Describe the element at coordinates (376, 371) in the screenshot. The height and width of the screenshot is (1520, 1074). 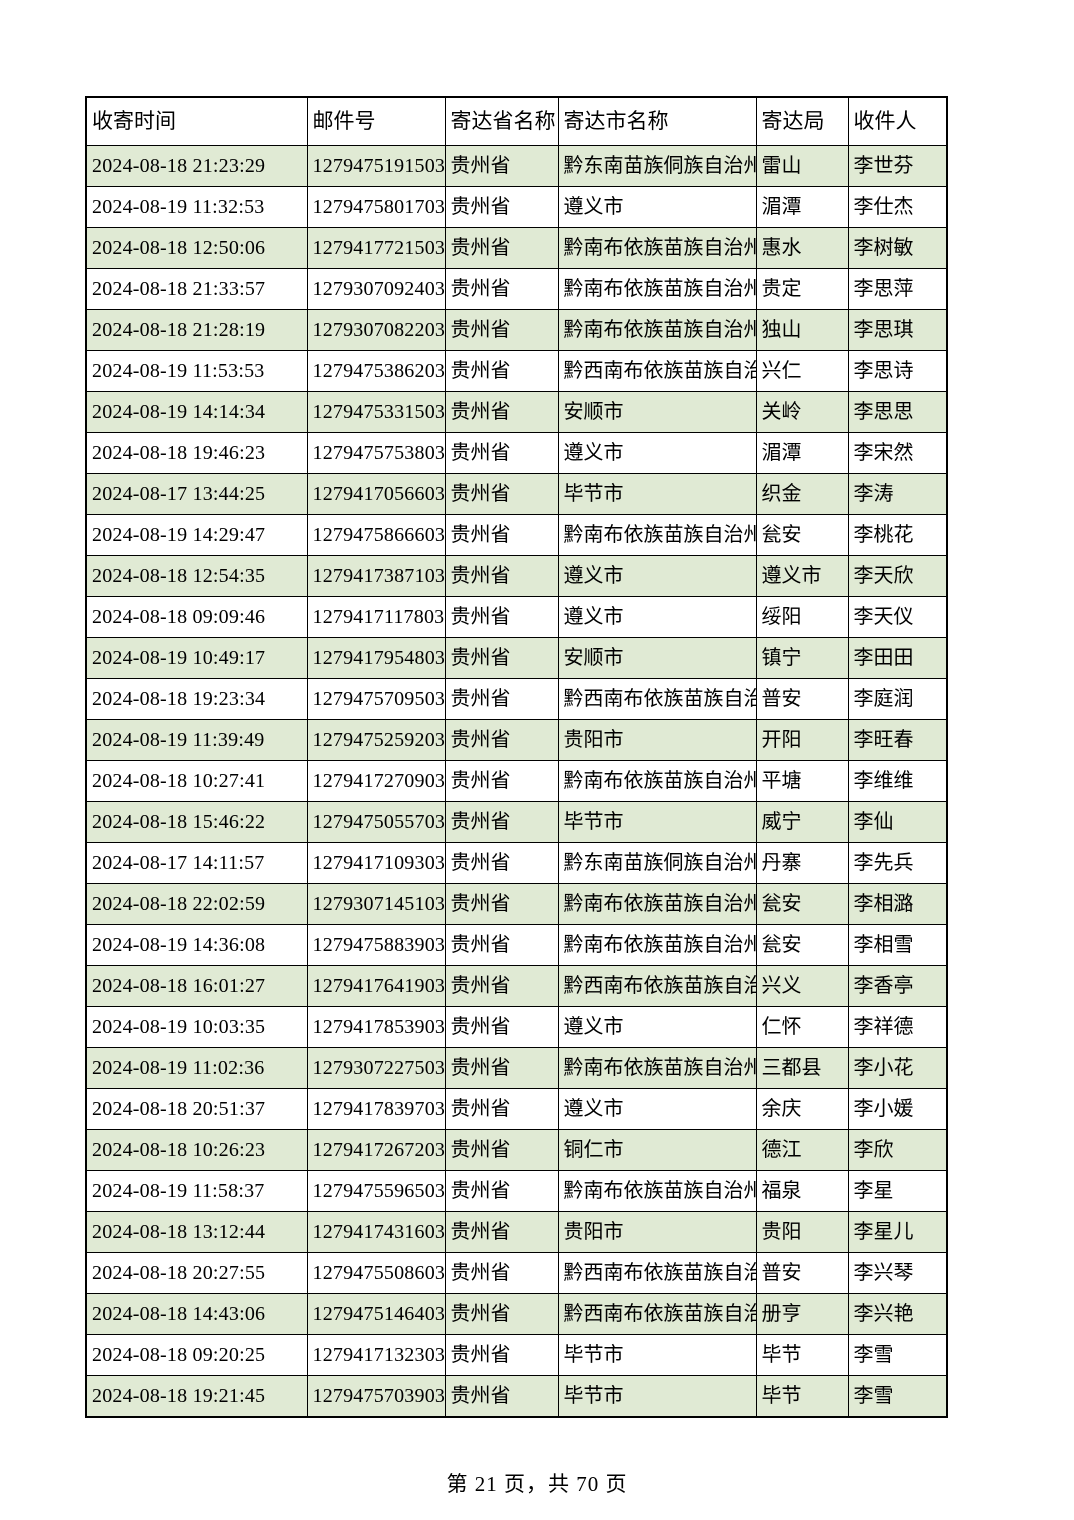
I see `cell-mail-number: 1279475386203` at that location.